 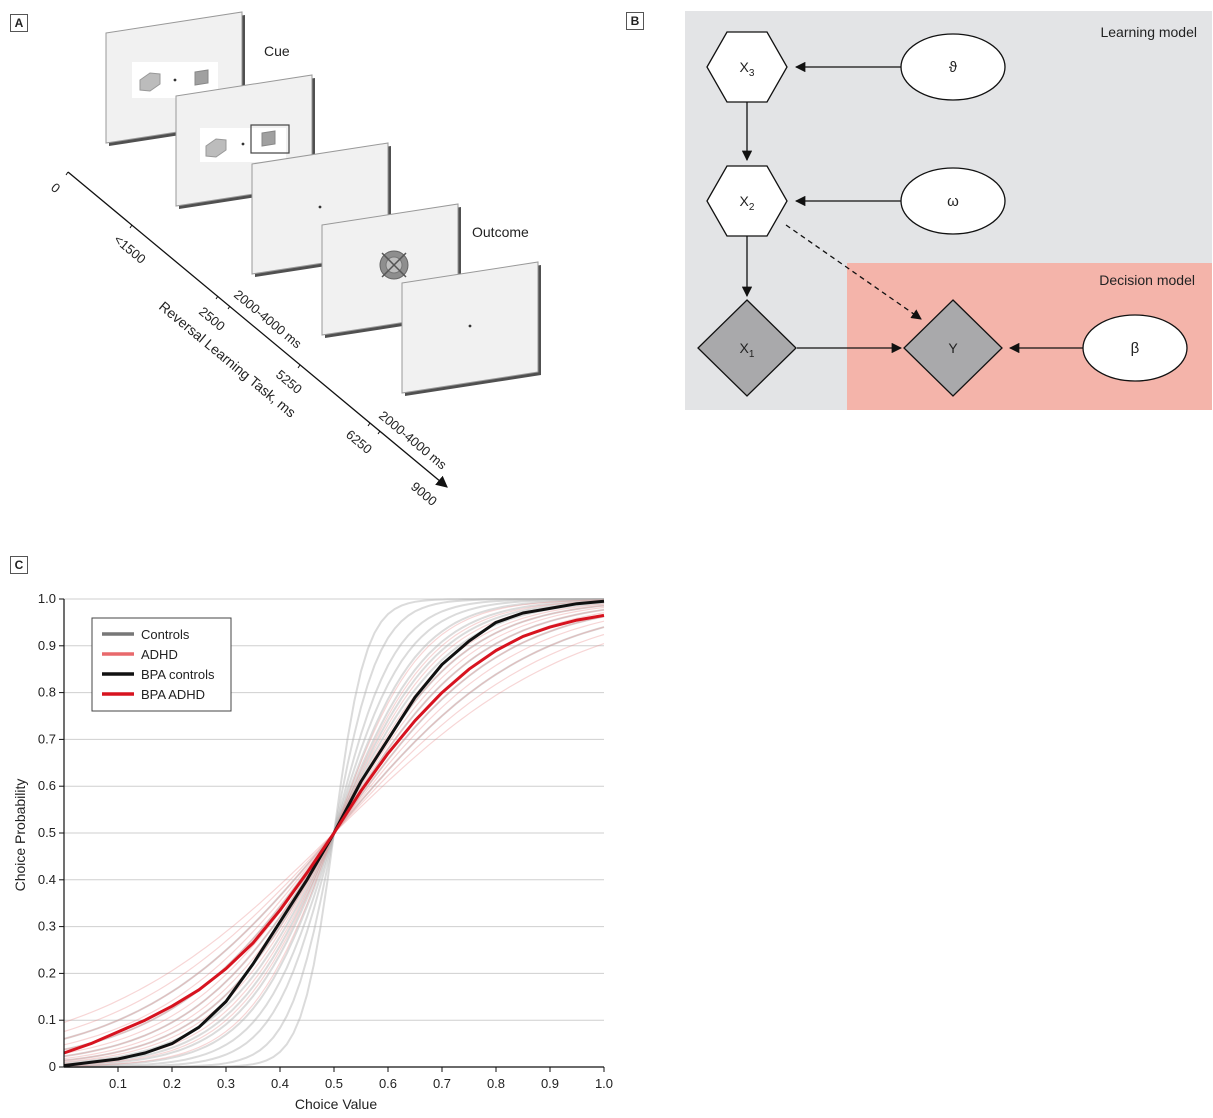 I want to click on x-tick-label: 0.3, so click(x=226, y=1083).